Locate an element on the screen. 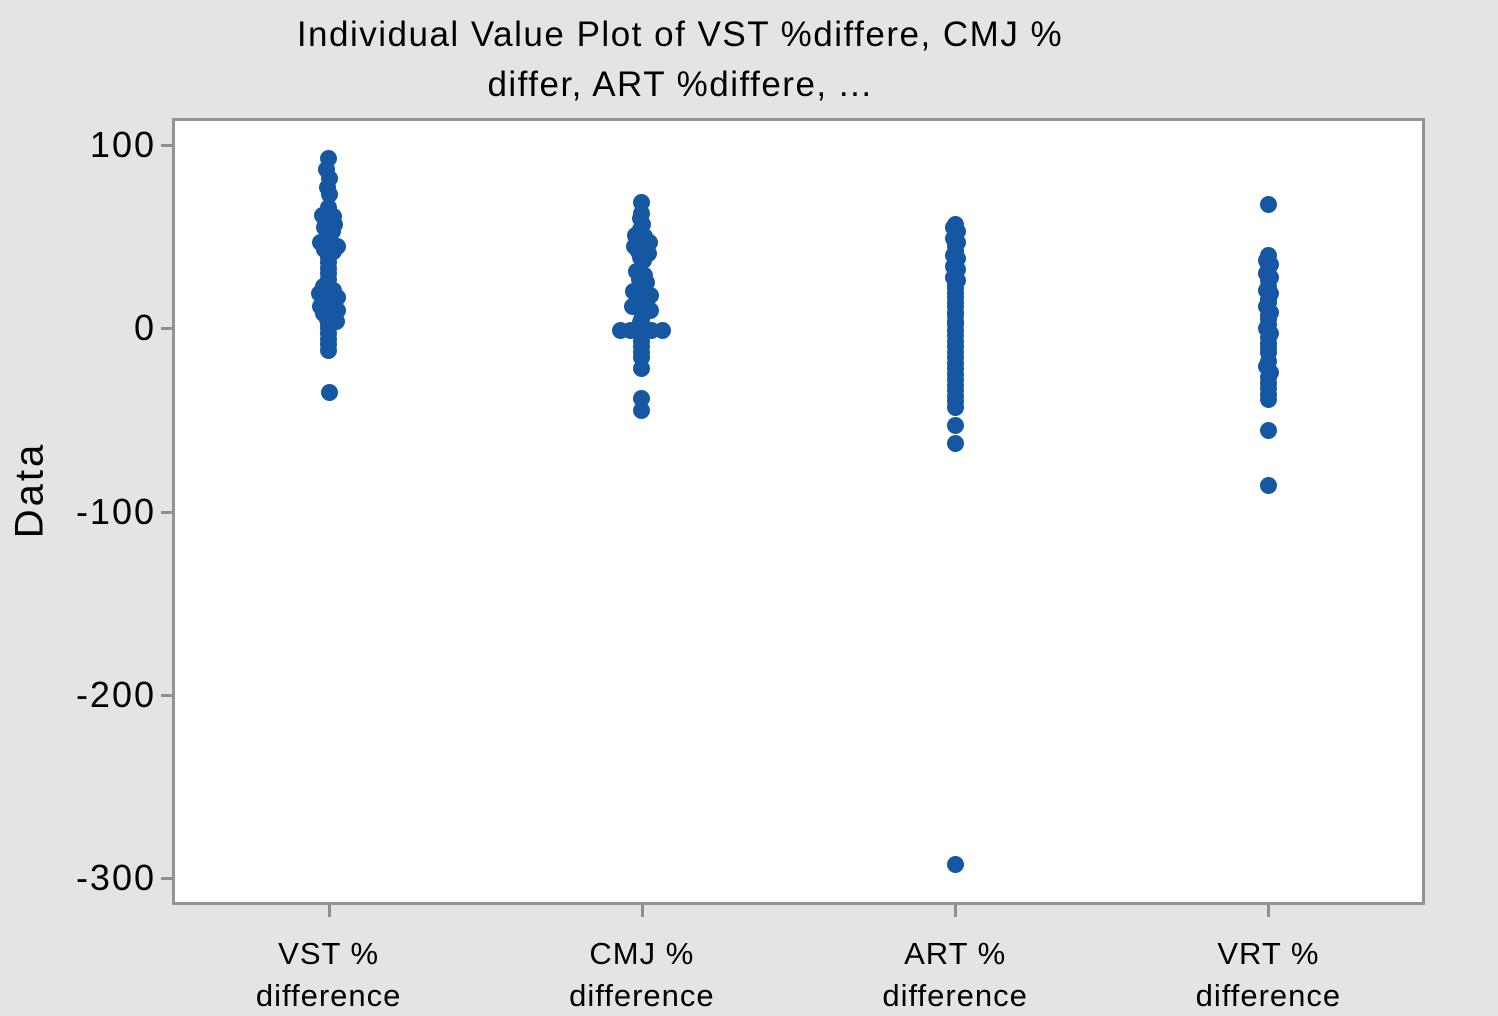  x-category-label: ART % difference is located at coordinates (955, 974).